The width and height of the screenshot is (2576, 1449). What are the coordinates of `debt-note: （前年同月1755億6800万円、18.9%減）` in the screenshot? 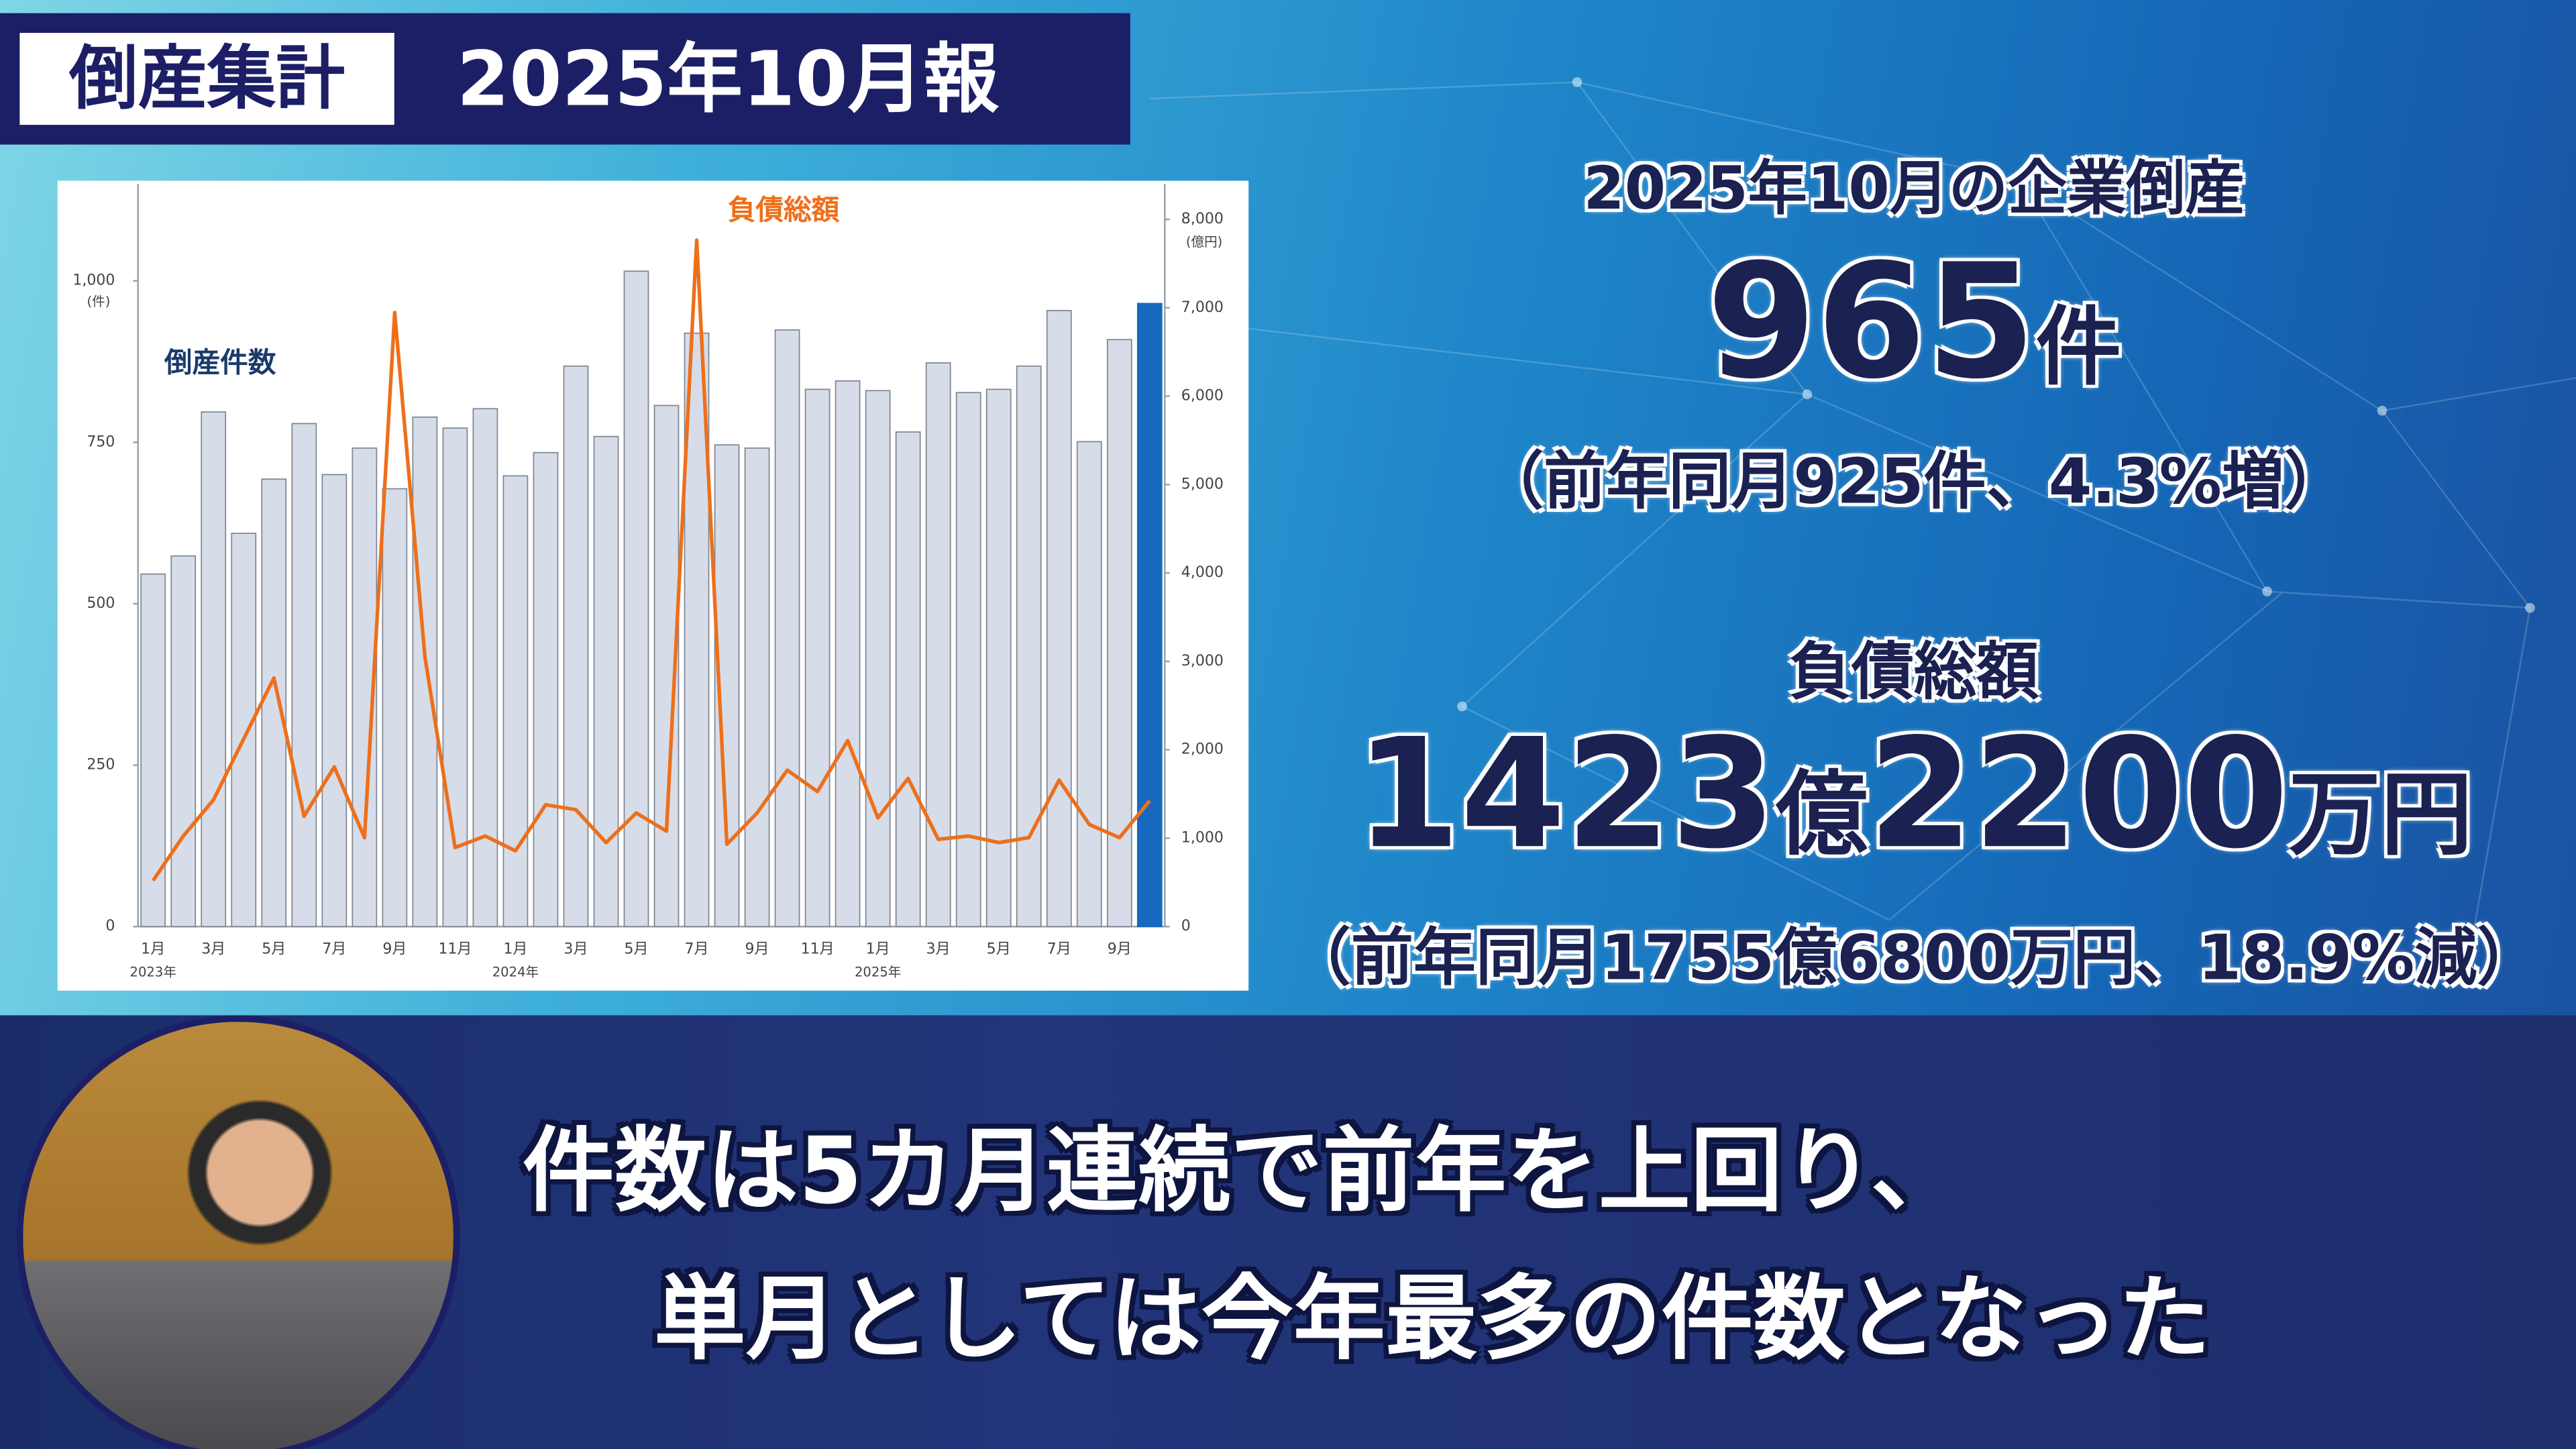 It's located at (1914, 957).